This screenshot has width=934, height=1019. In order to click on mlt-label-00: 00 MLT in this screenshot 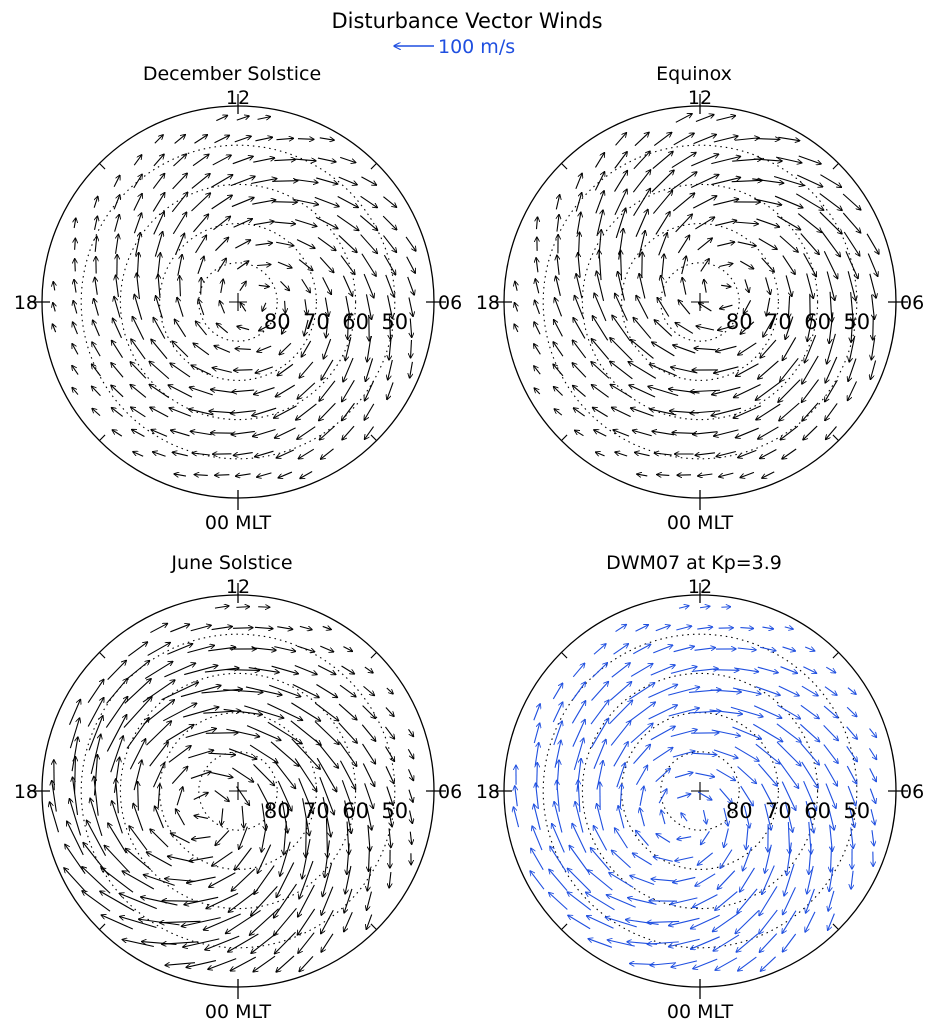, I will do `click(238, 523)`.